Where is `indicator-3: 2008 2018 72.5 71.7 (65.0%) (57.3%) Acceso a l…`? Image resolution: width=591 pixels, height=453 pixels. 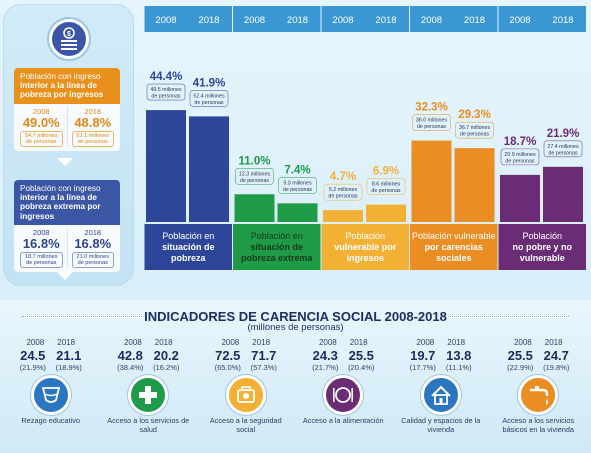 indicator-3: 2008 2018 72.5 71.7 (65.0%) (57.3%) Acceso a l… is located at coordinates (246, 386).